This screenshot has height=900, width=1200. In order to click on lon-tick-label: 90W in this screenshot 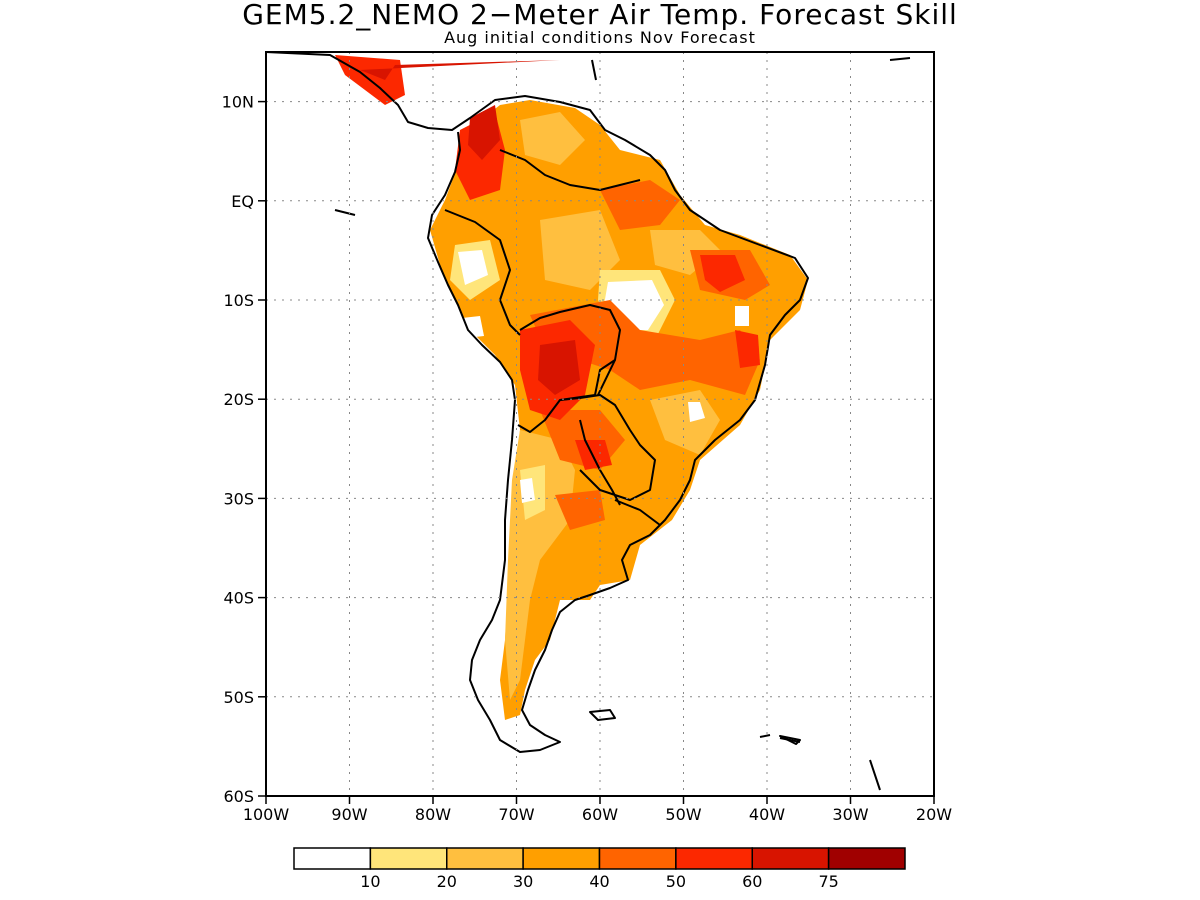, I will do `click(349, 814)`.